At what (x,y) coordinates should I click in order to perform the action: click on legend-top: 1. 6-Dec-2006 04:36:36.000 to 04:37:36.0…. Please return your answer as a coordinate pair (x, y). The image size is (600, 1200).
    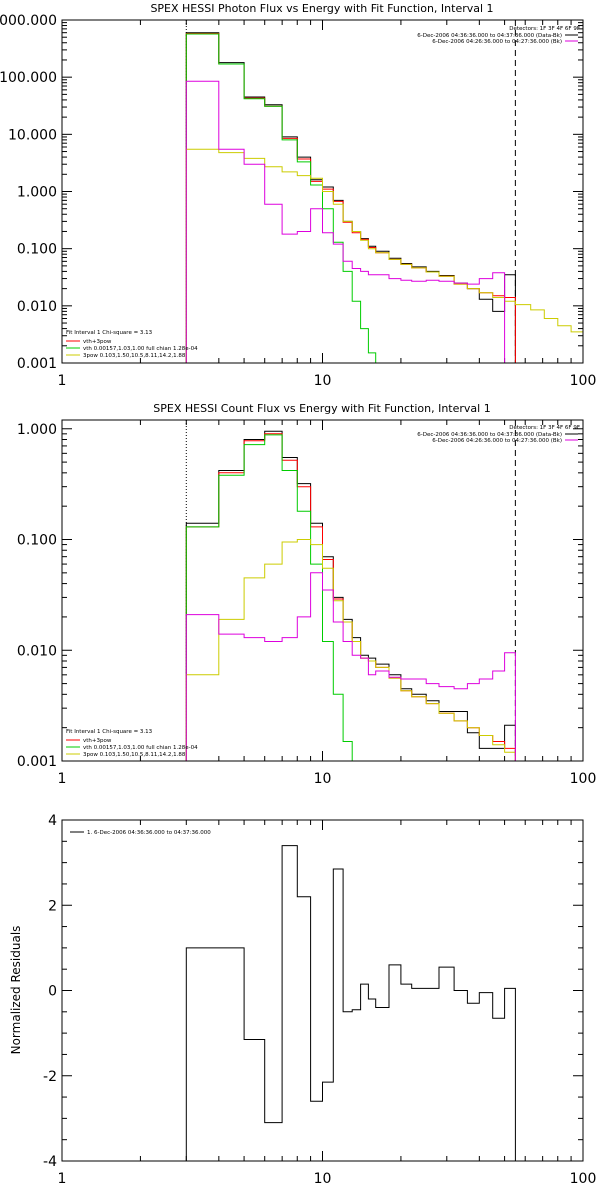
    Looking at the image, I should click on (140, 833).